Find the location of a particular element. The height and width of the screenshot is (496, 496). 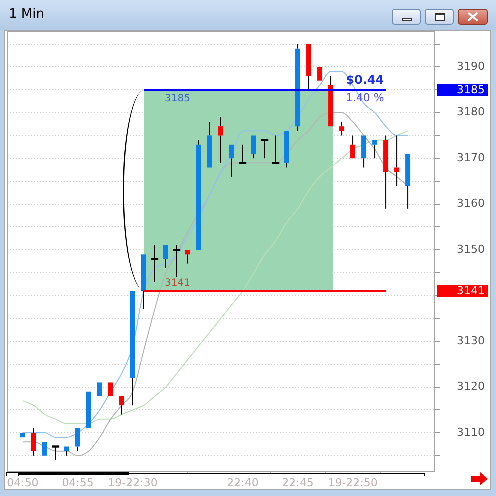

x-tick-label: 22:45 is located at coordinates (298, 483).